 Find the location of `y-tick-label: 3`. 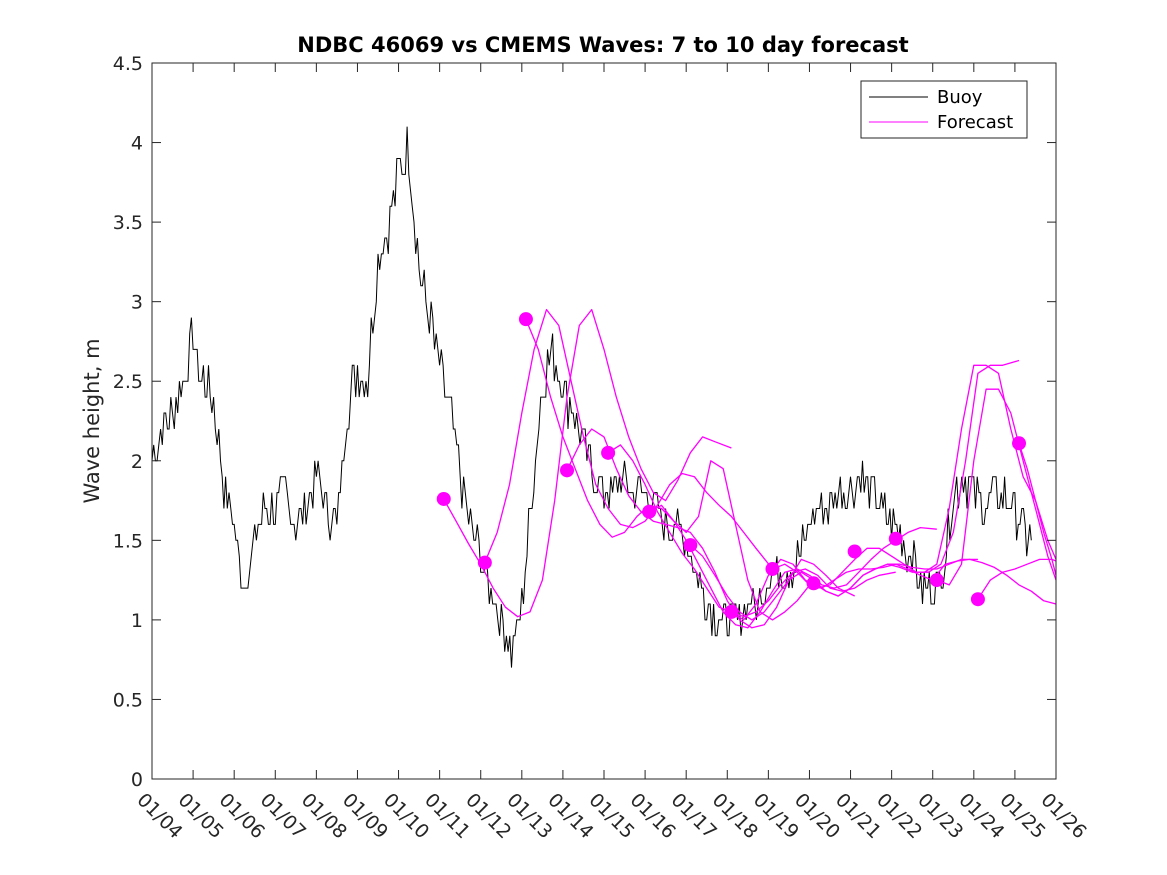

y-tick-label: 3 is located at coordinates (137, 303).